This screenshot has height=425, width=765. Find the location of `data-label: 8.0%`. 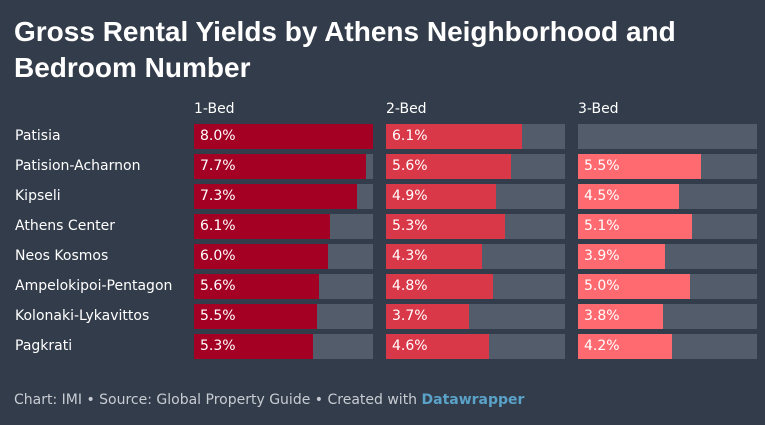

data-label: 8.0% is located at coordinates (218, 136).